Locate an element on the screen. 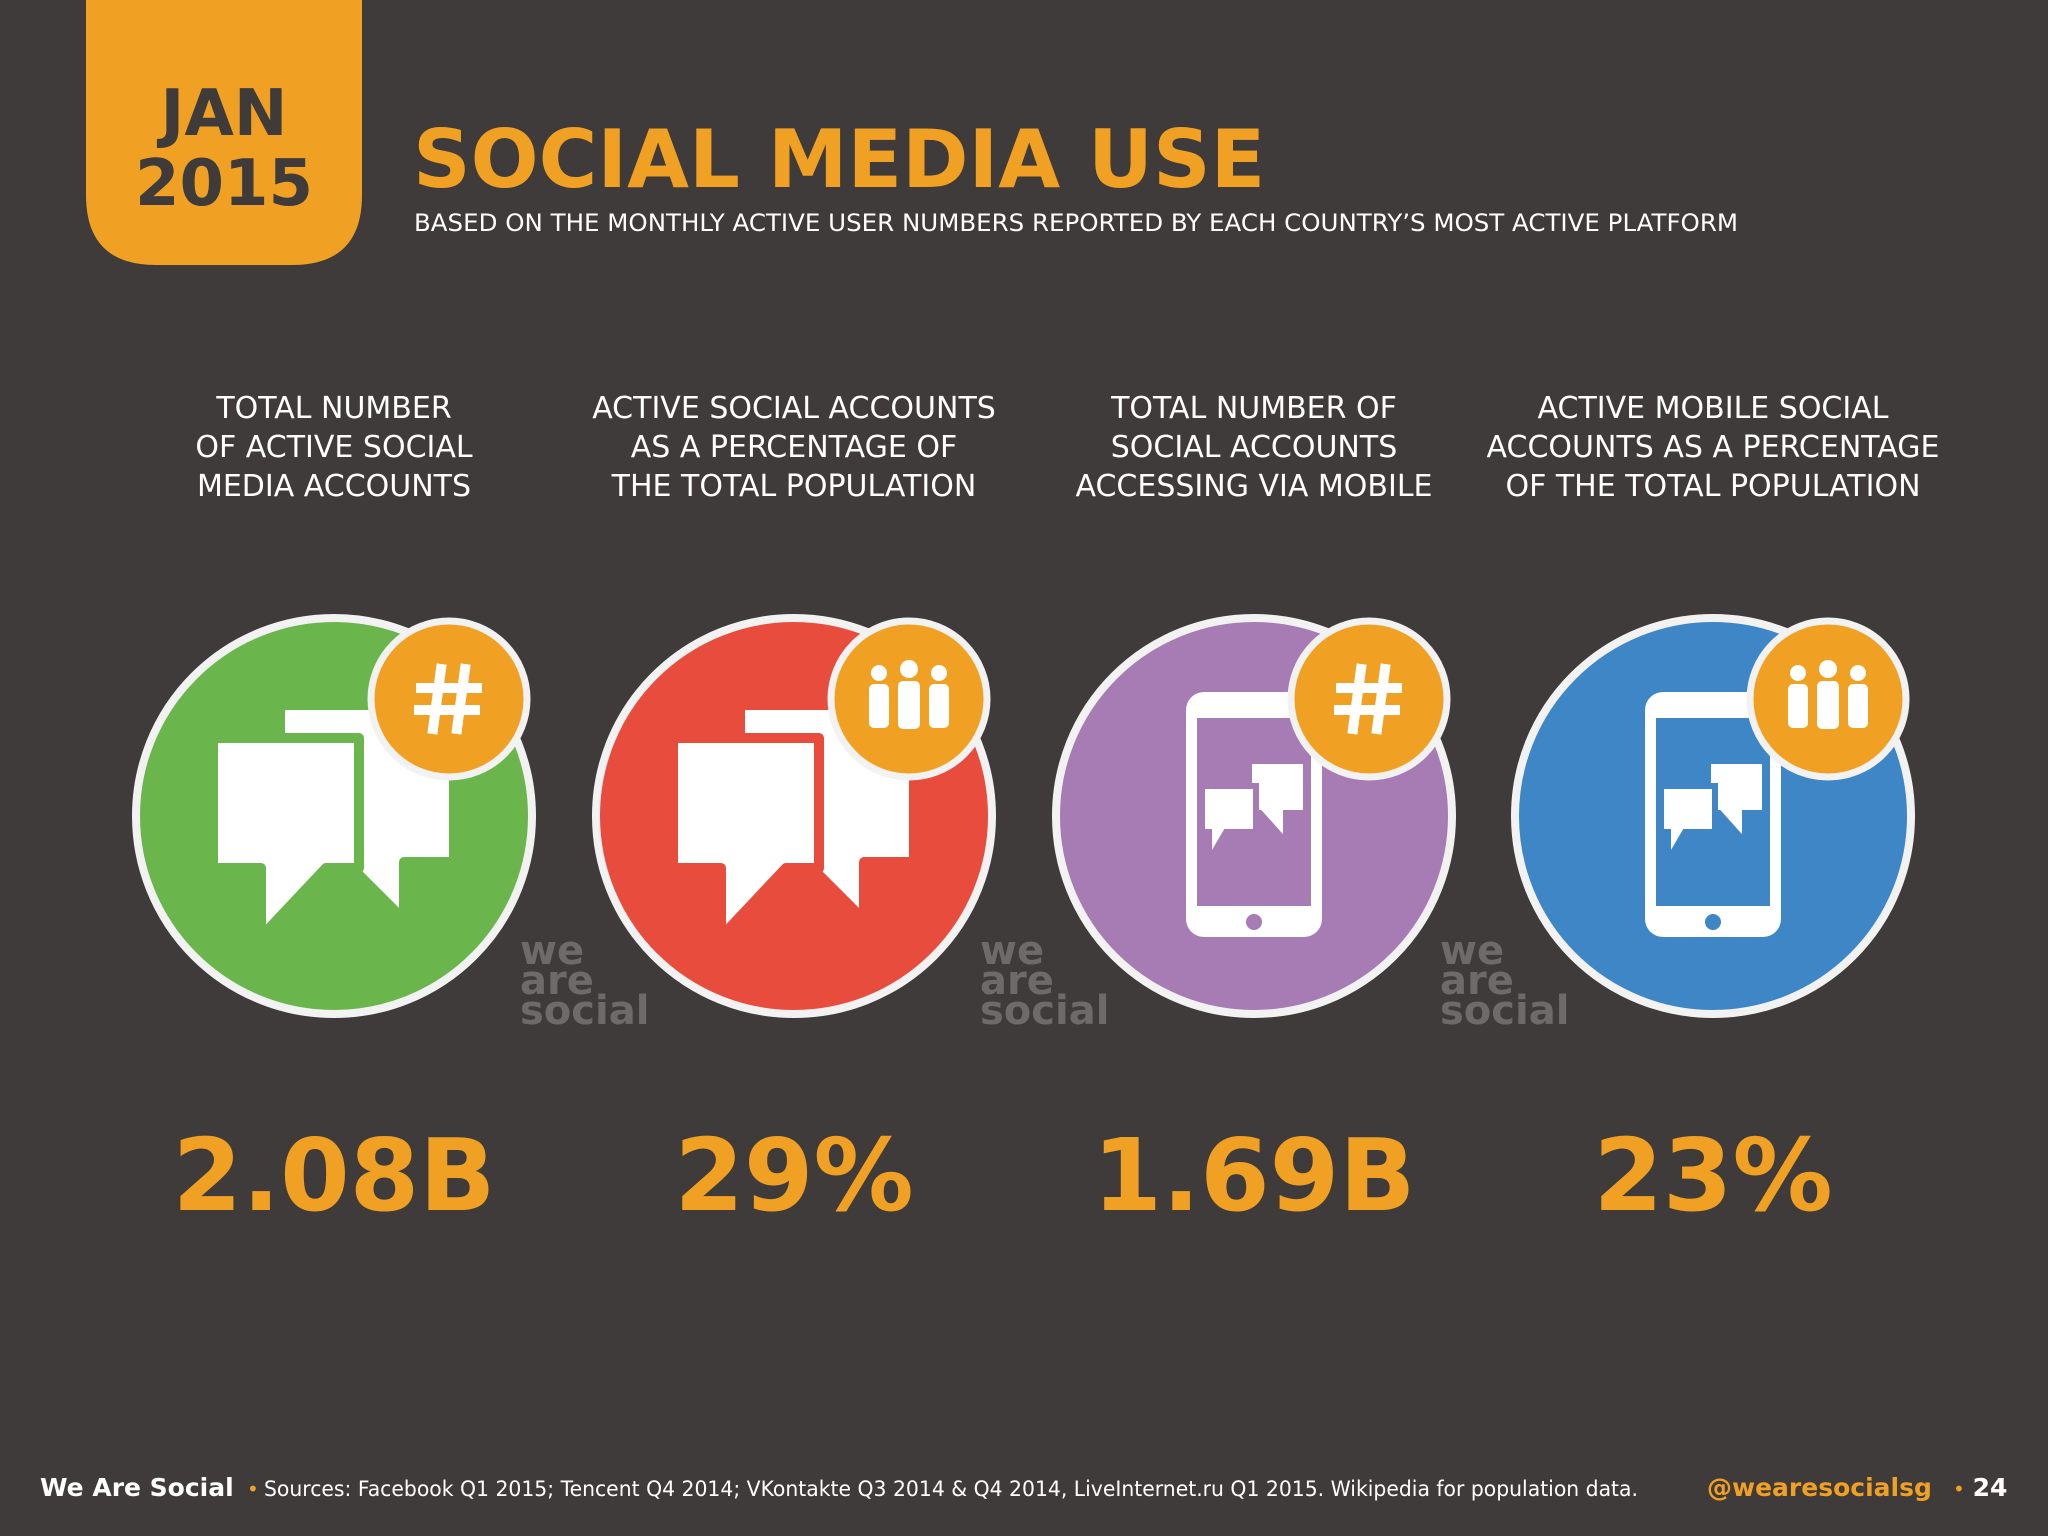 Image resolution: width=2048 pixels, height=1536 pixels. stat-label: ACCOUNTS AS A PERCENTAGE is located at coordinates (1713, 447).